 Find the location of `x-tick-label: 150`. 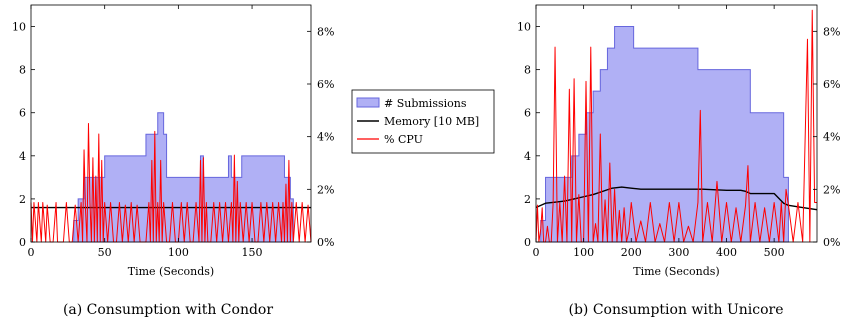

x-tick-label: 150 is located at coordinates (252, 252).